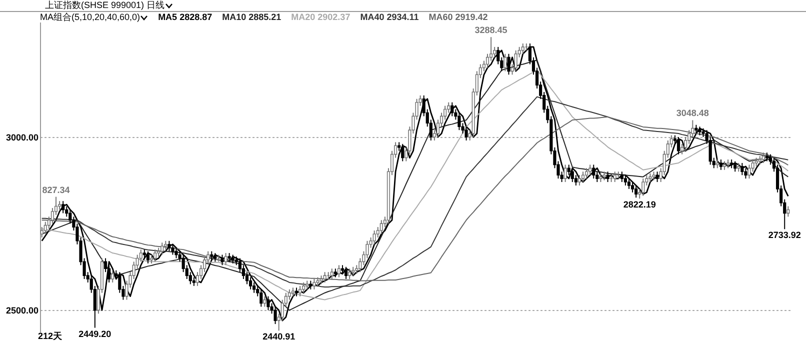 This screenshot has width=806, height=344. Describe the element at coordinates (320, 17) in the screenshot. I see `text: MA20 2902.37` at that location.